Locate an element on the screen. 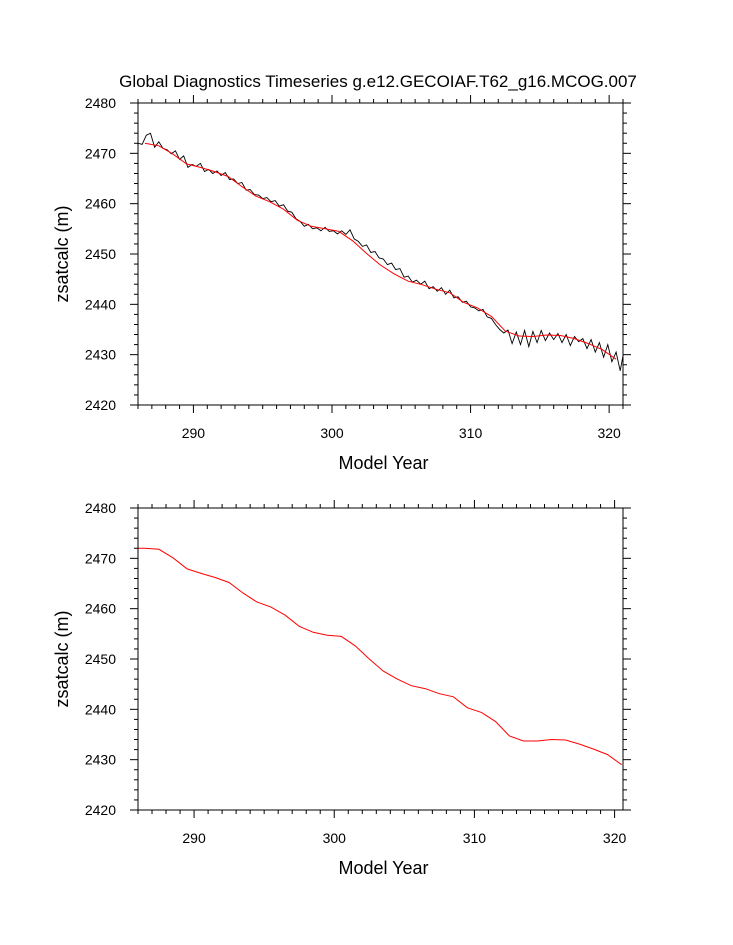 Image resolution: width=733 pixels, height=945 pixels. annual-series-line is located at coordinates (380, 251).